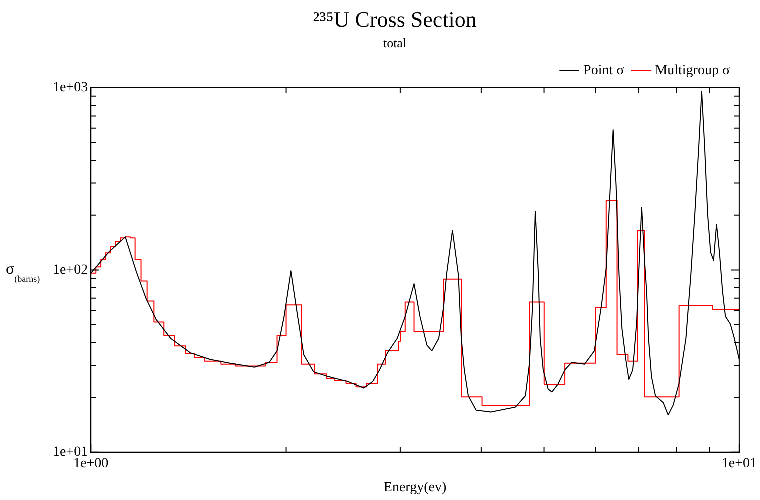  I want to click on y-tick-label: 1e+03, so click(70, 88).